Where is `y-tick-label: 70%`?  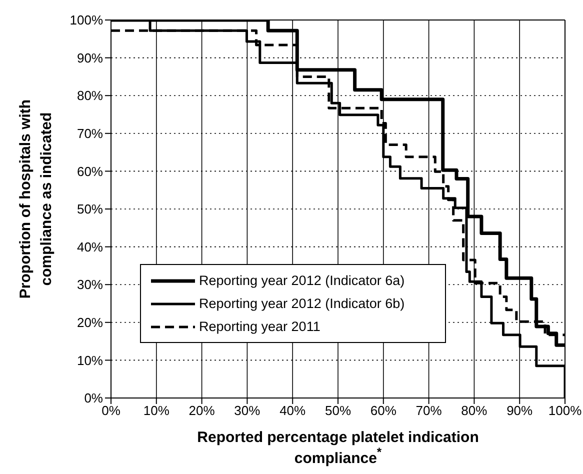 y-tick-label: 70% is located at coordinates (90, 134).